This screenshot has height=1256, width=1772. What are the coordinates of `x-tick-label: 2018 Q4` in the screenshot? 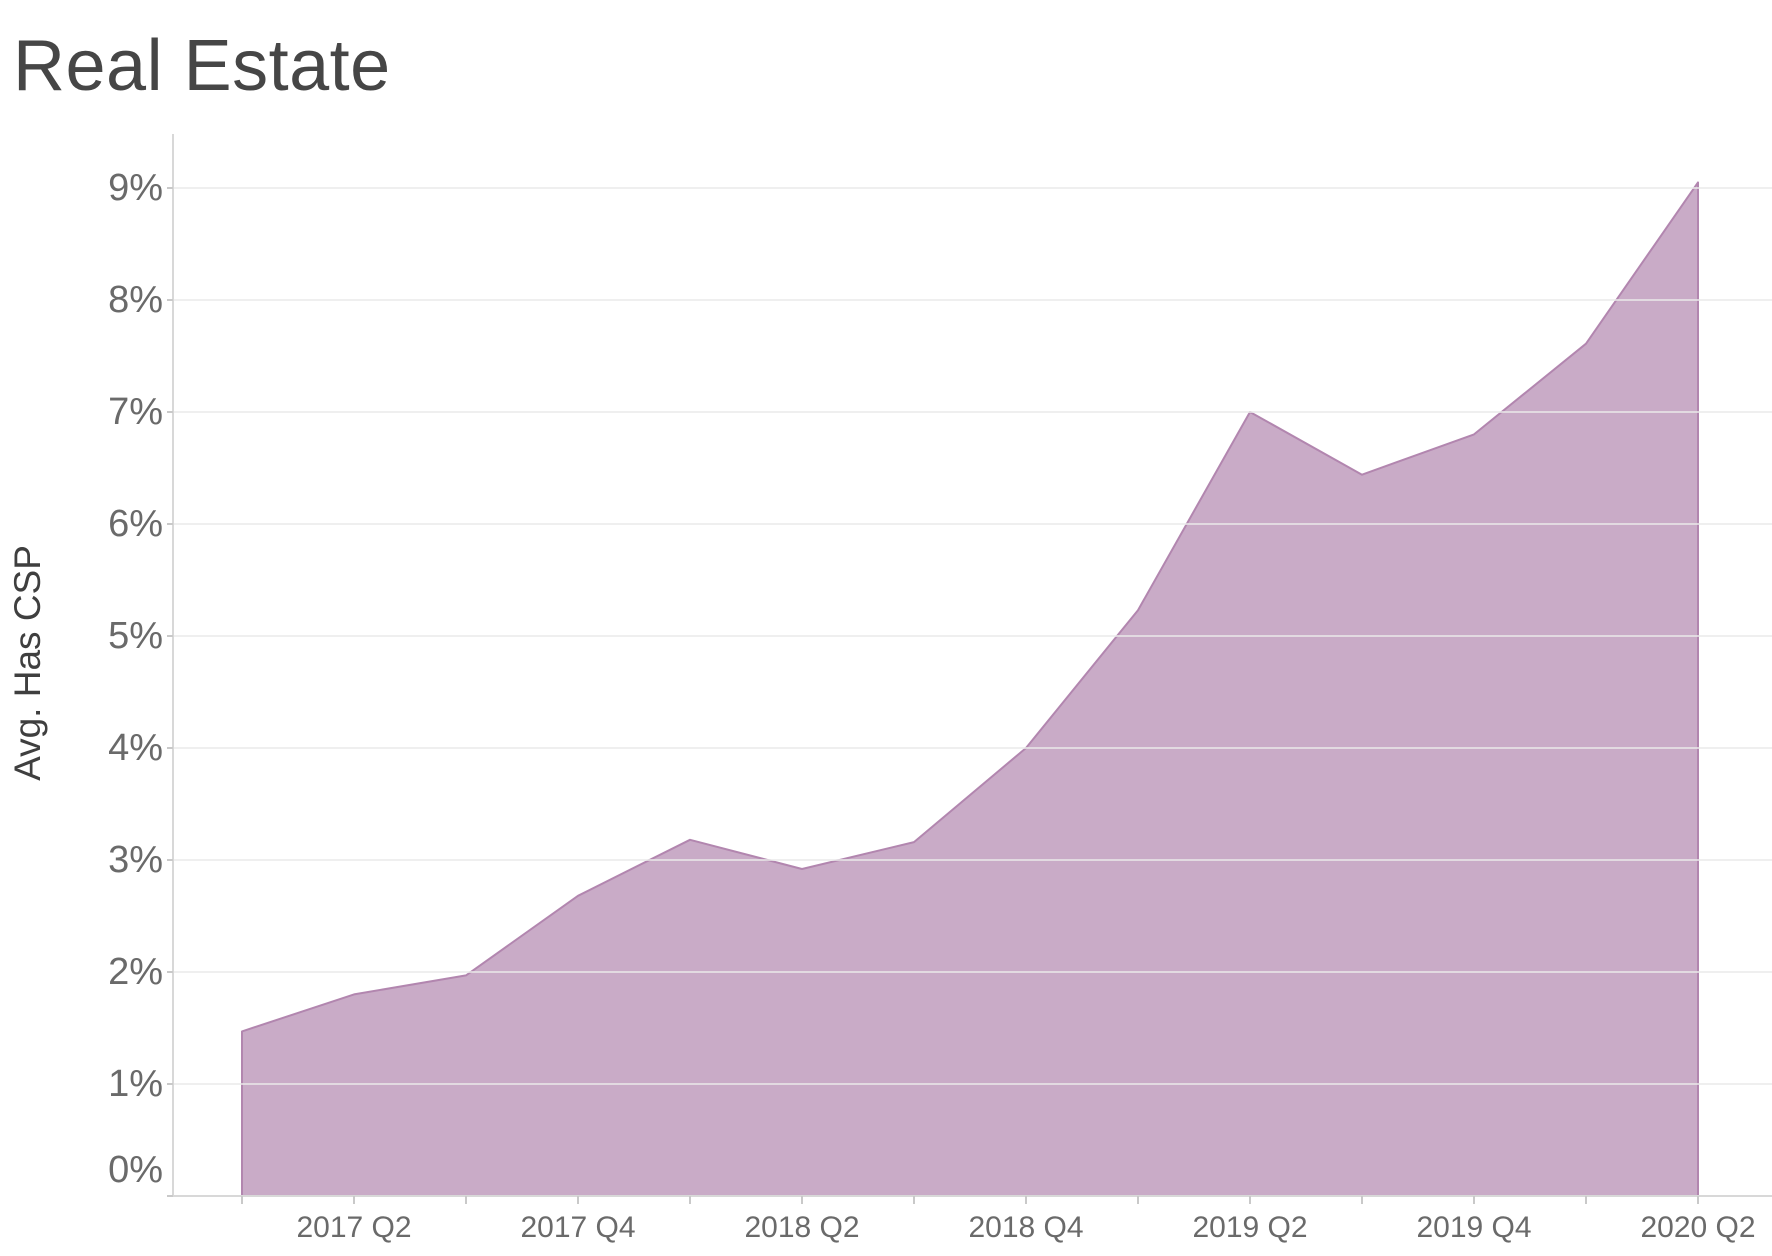 It's located at (1025, 1227).